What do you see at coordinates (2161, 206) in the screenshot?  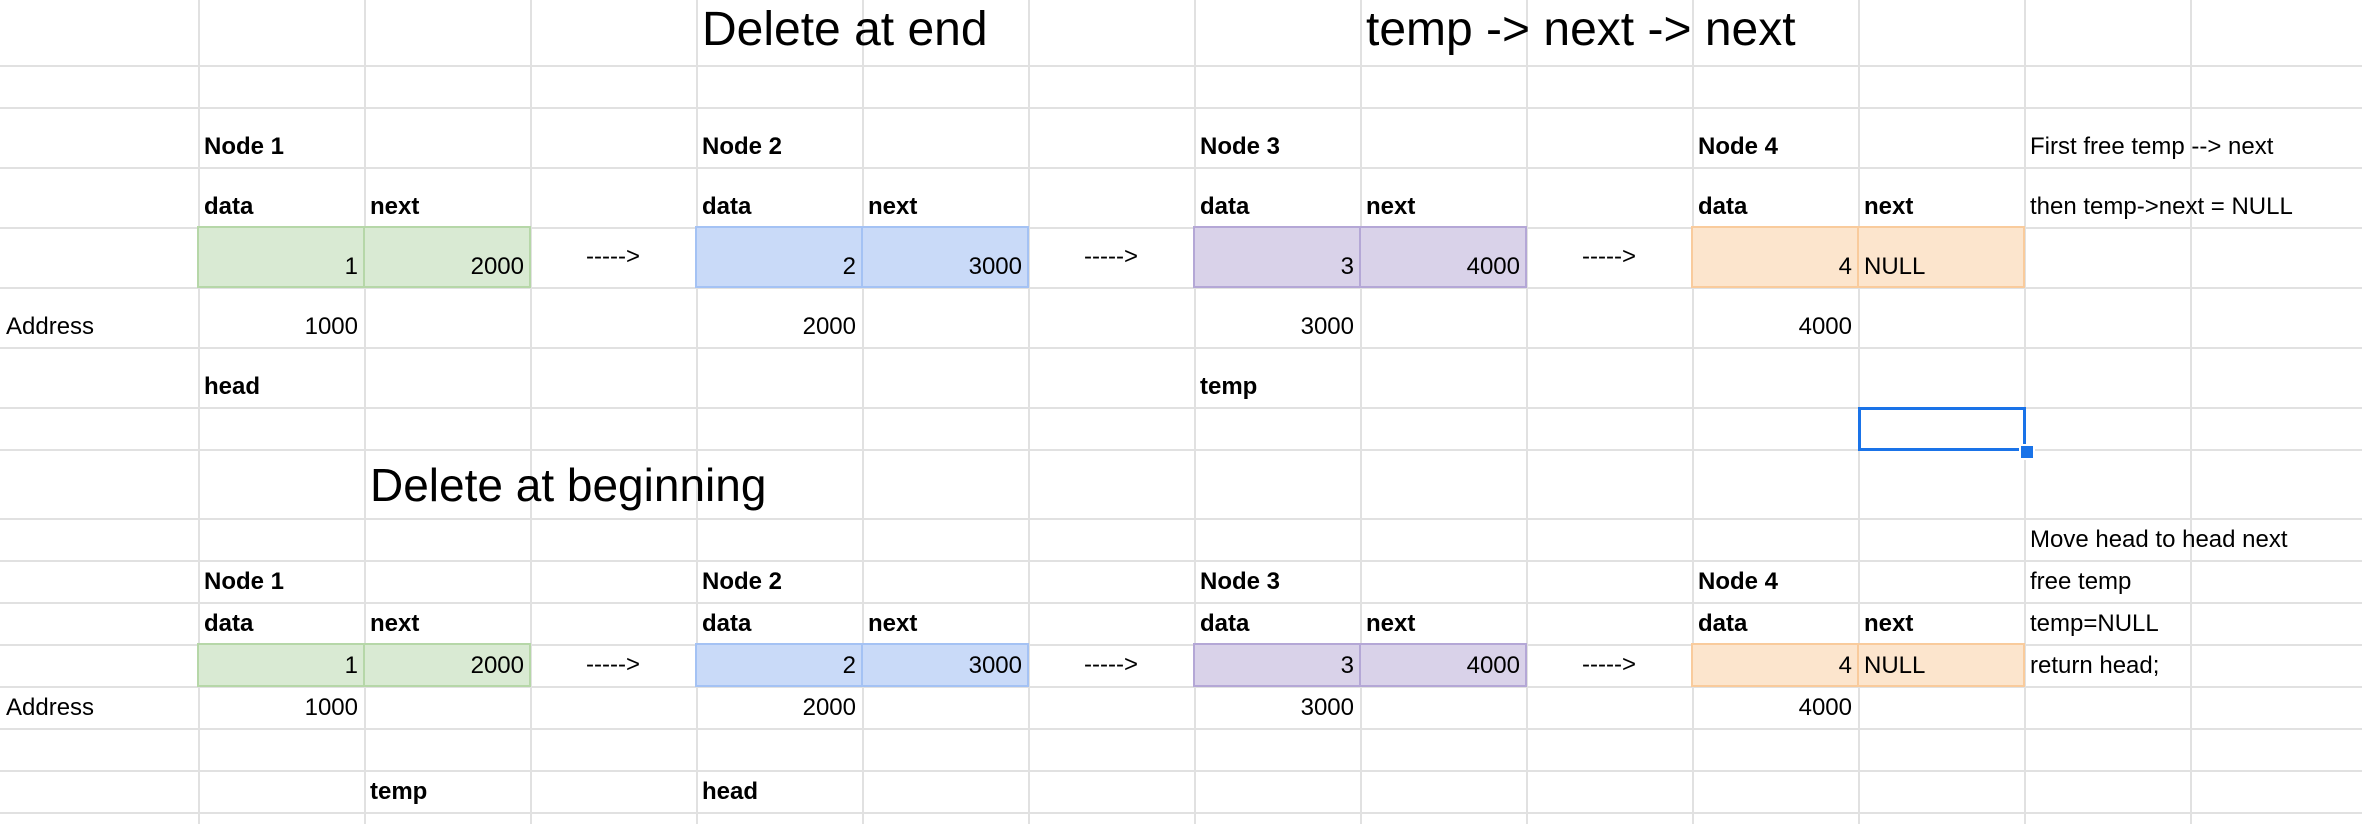 I see `note-line: then temp->next = NULL` at bounding box center [2161, 206].